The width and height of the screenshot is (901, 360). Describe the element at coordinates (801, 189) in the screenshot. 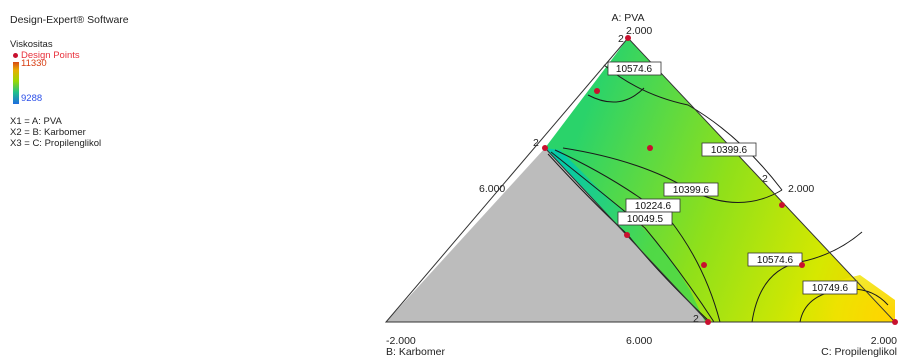

I see `tick-right-edge: 2.000` at that location.